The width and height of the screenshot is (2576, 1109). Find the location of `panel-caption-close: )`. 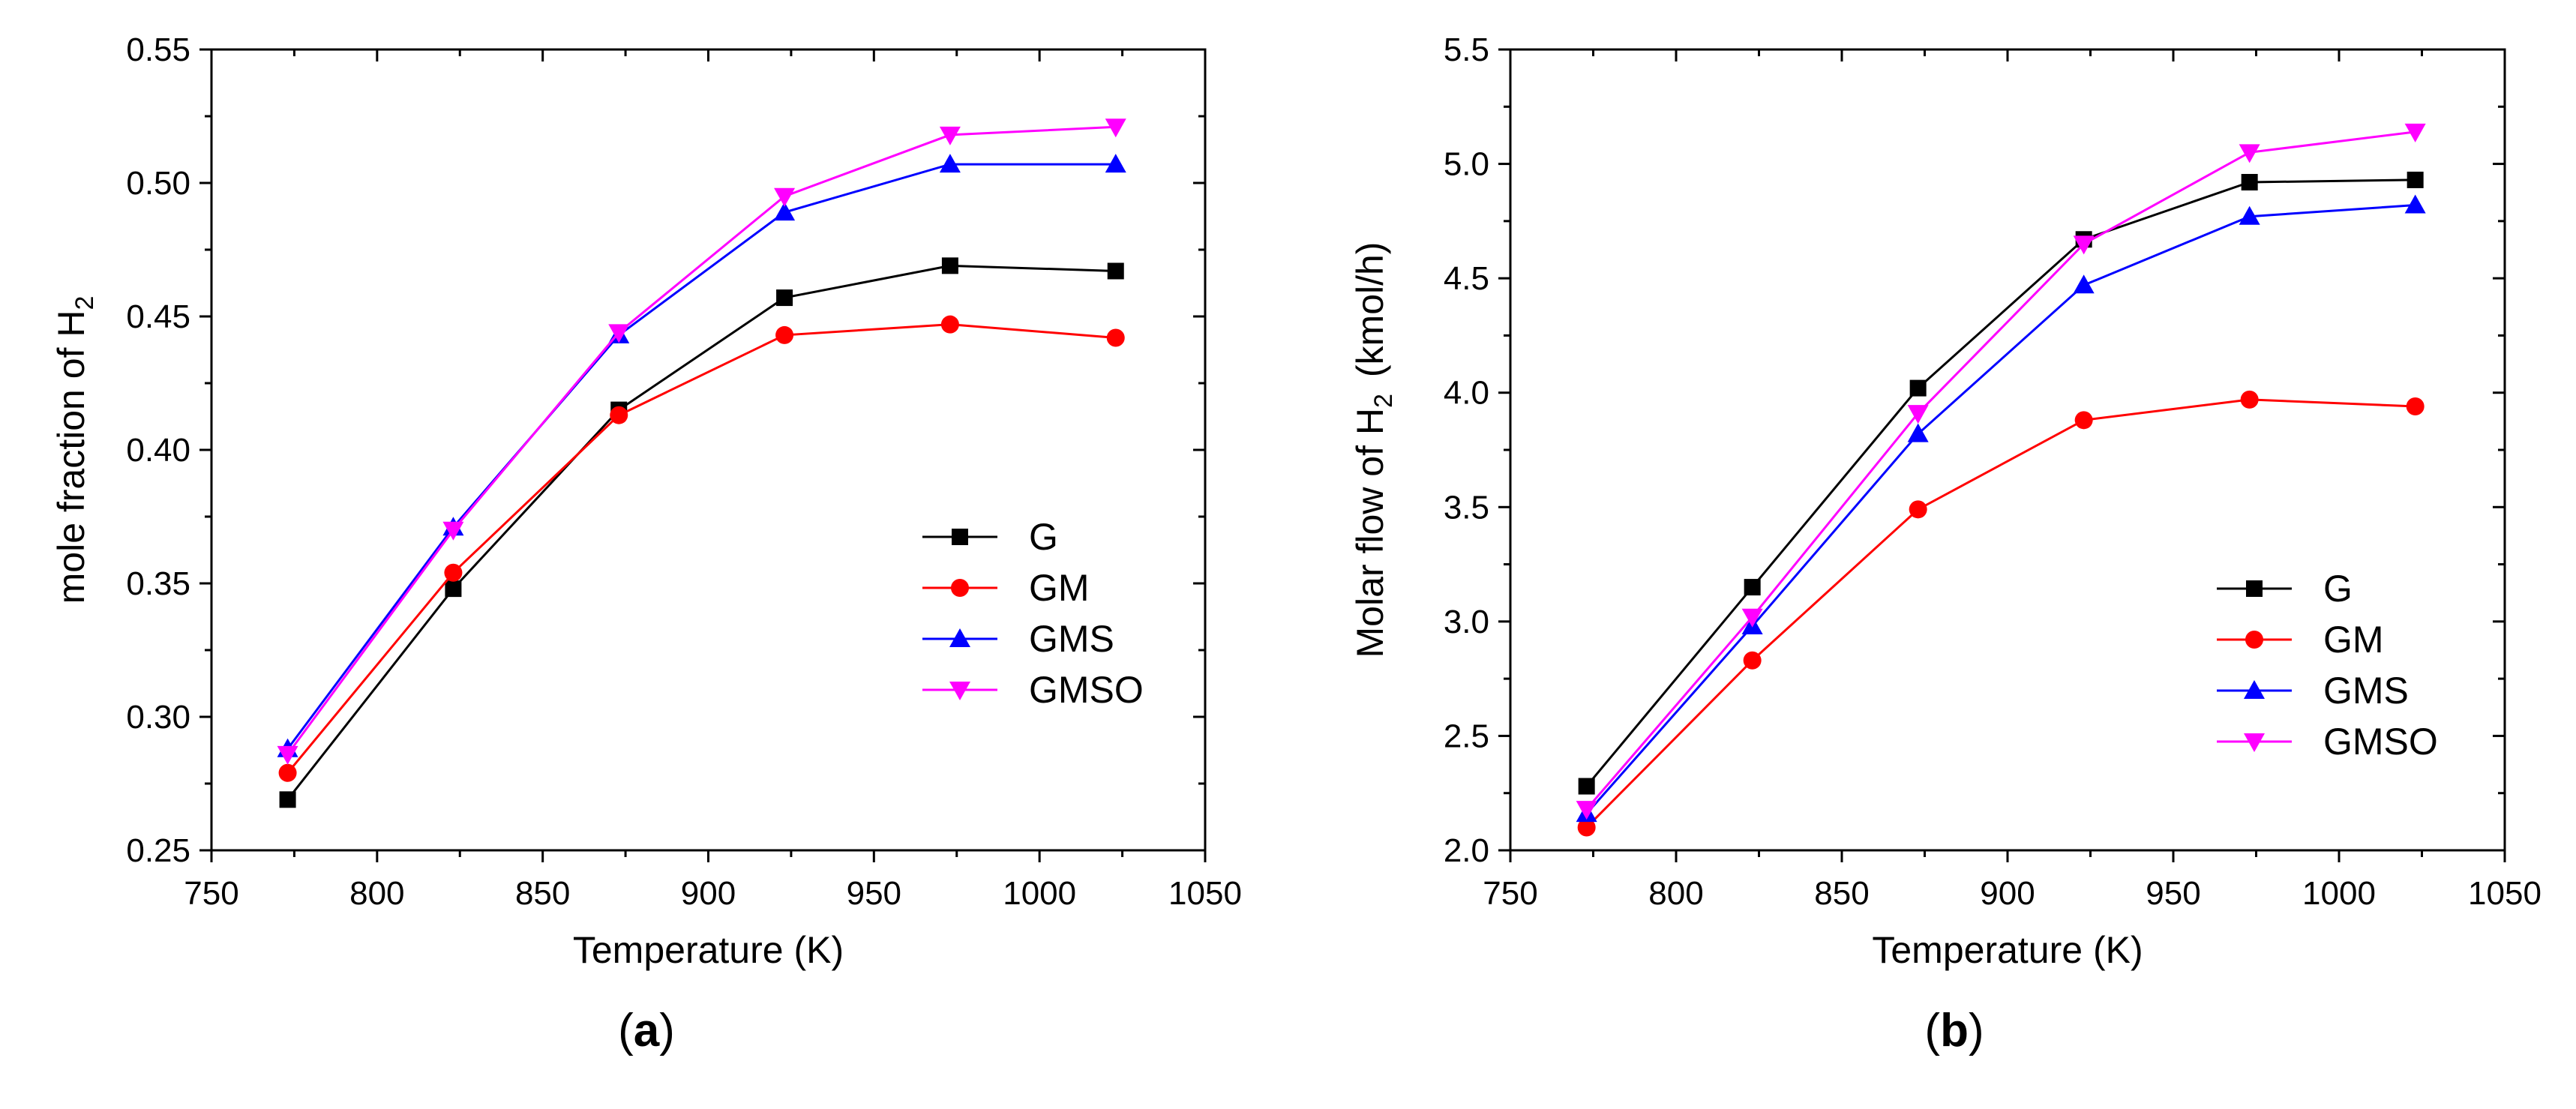

panel-caption-close: ) is located at coordinates (1977, 1031).